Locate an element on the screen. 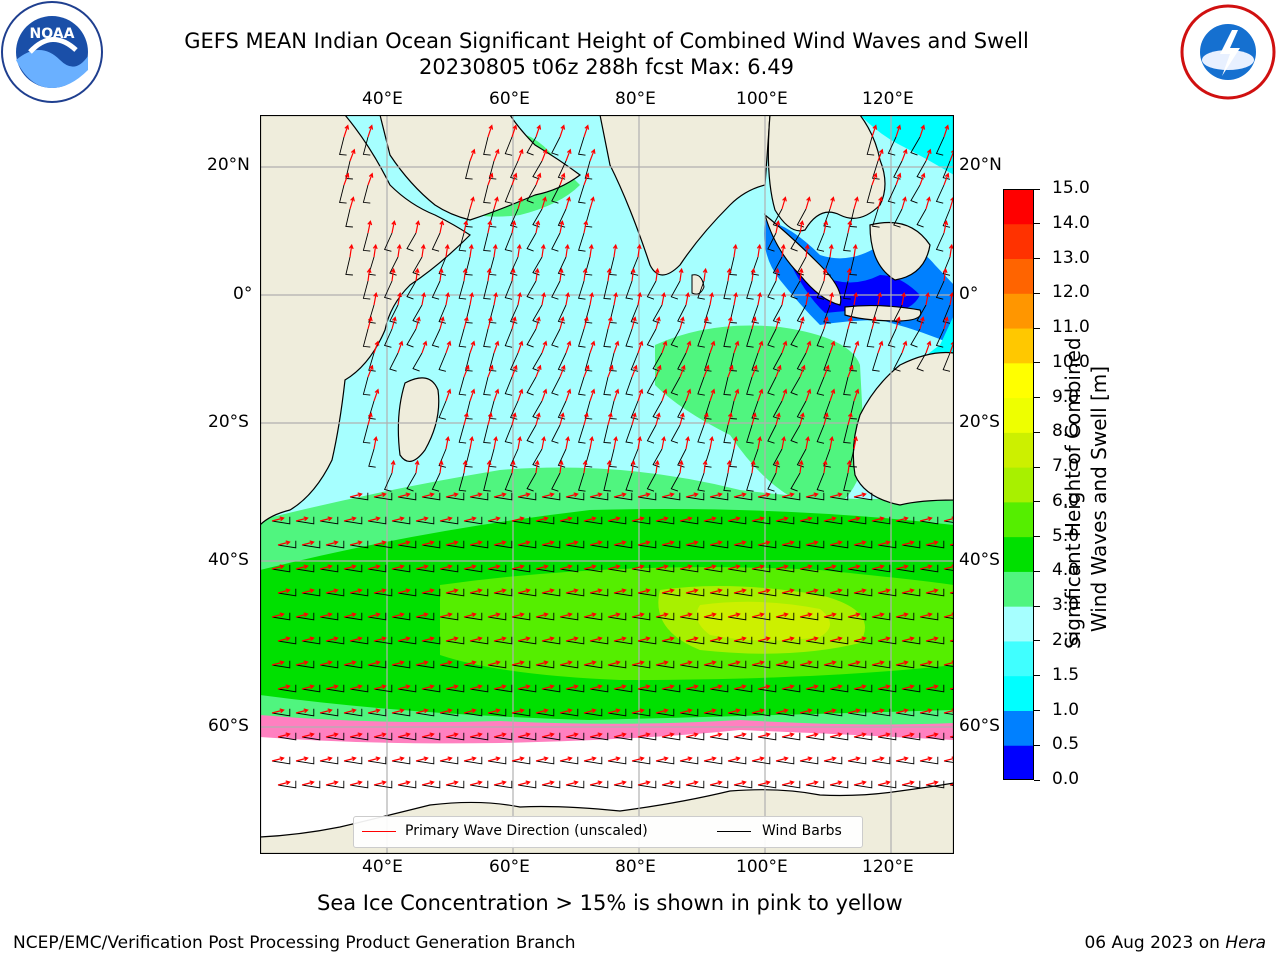  colorbar-tick-mark is located at coordinates (1037, 606).